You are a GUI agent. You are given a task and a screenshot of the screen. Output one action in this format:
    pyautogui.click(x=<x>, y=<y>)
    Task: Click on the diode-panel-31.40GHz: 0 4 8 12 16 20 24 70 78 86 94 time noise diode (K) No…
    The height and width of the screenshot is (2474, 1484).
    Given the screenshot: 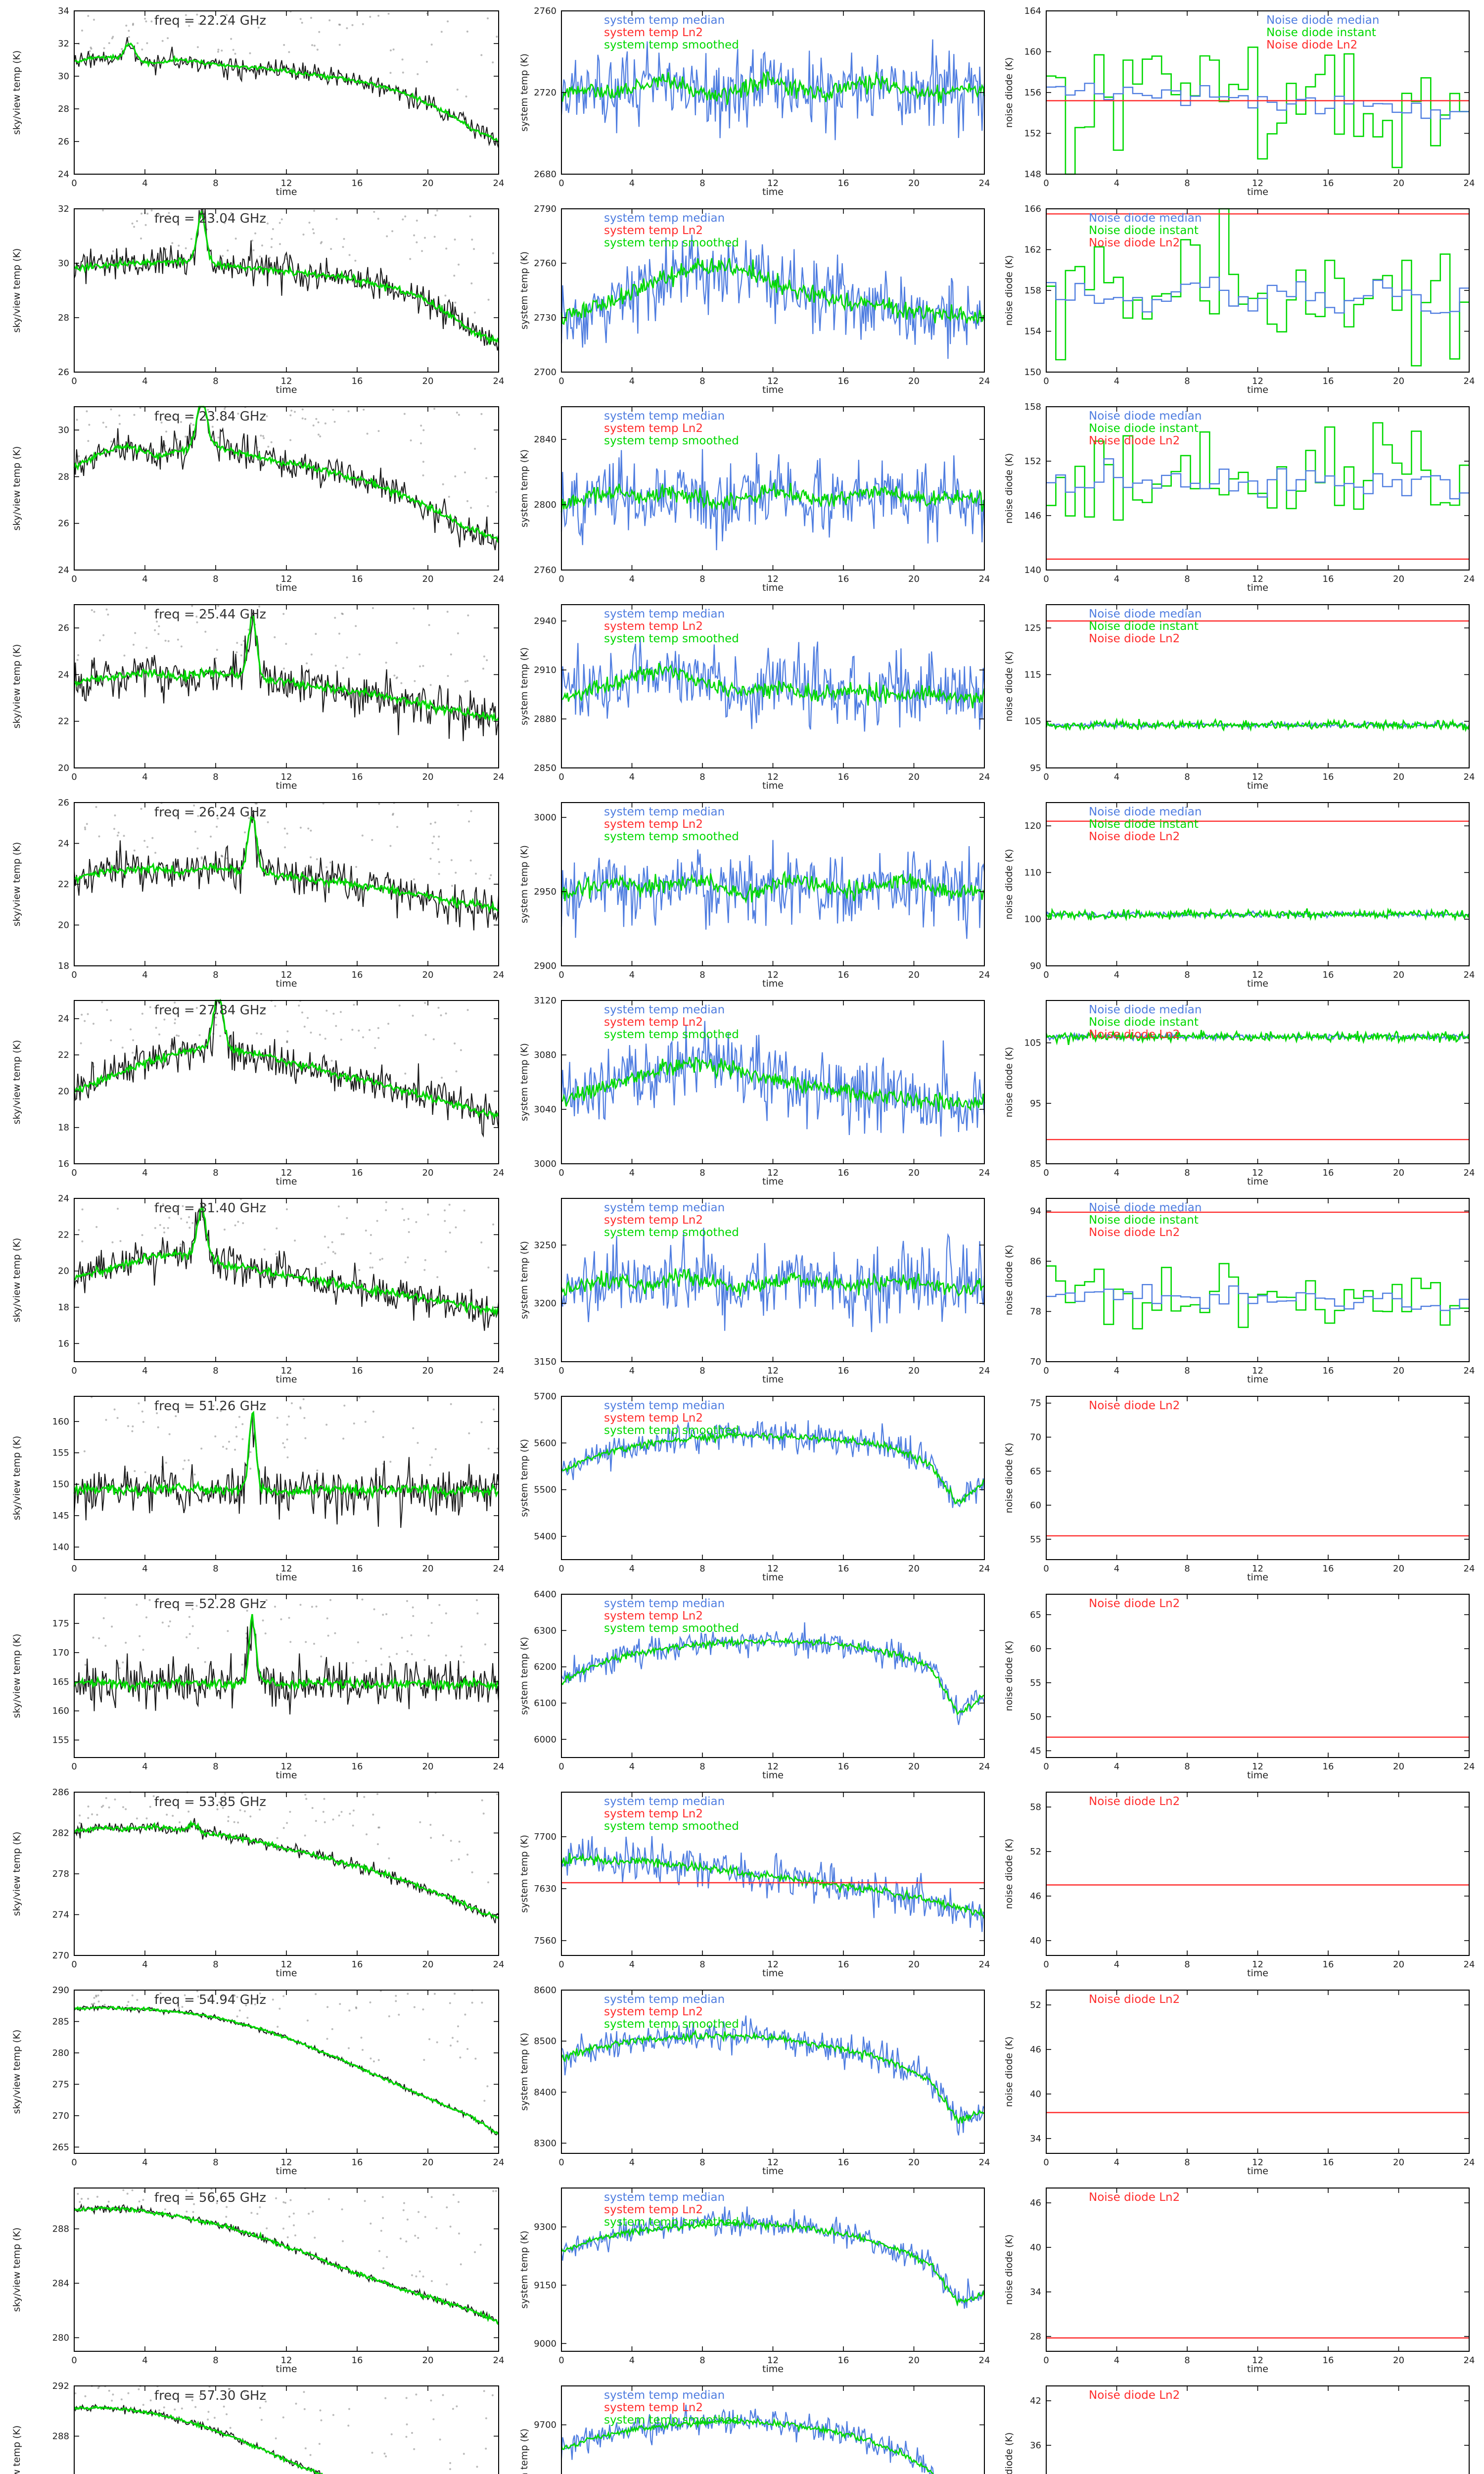 What is the action you would take?
    pyautogui.click(x=1241, y=1287)
    